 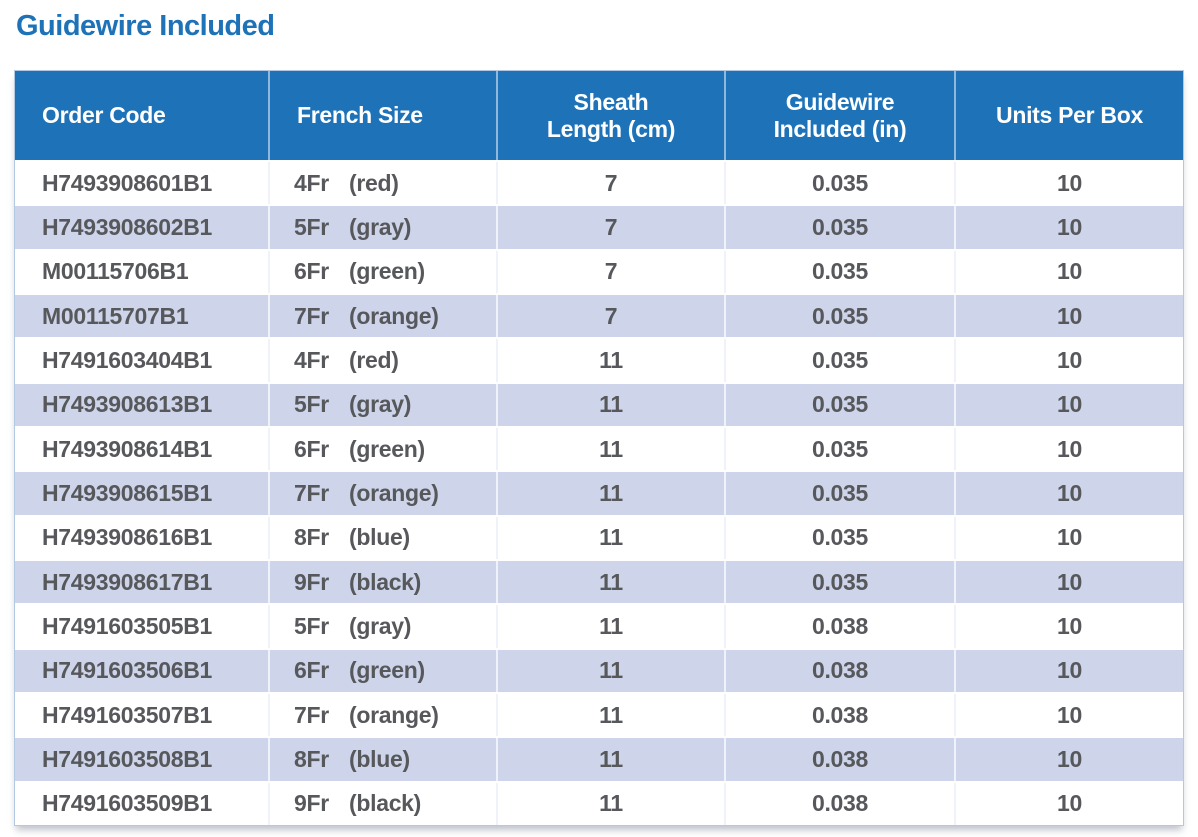 I want to click on french-size-color: (black), so click(x=385, y=803).